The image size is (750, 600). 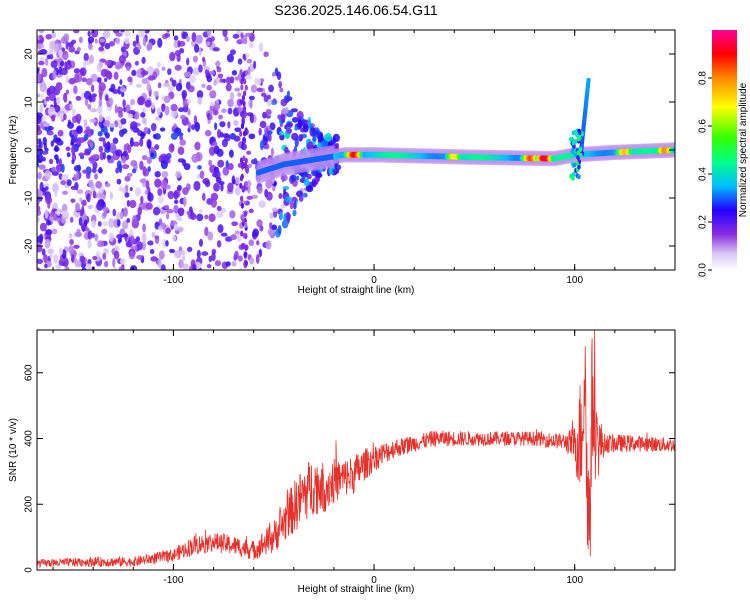 What do you see at coordinates (743, 149) in the screenshot?
I see `colorbar-label: Normalized spectral amplitude` at bounding box center [743, 149].